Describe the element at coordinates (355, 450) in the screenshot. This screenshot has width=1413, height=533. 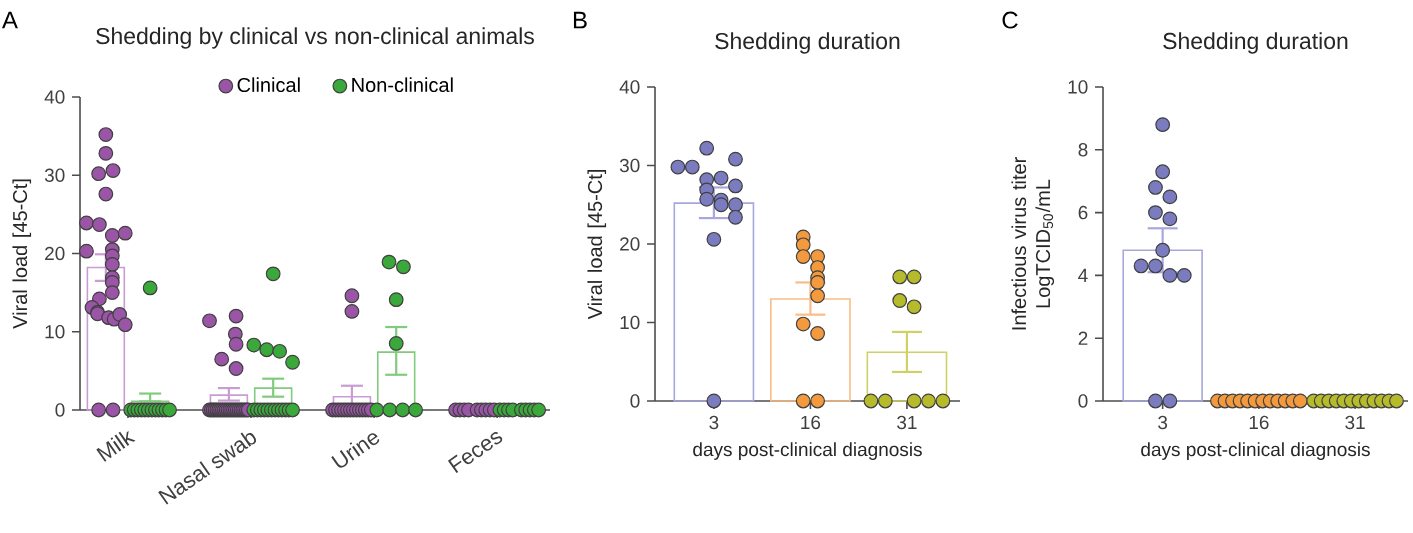
I see `x-tick-label: Urine` at that location.